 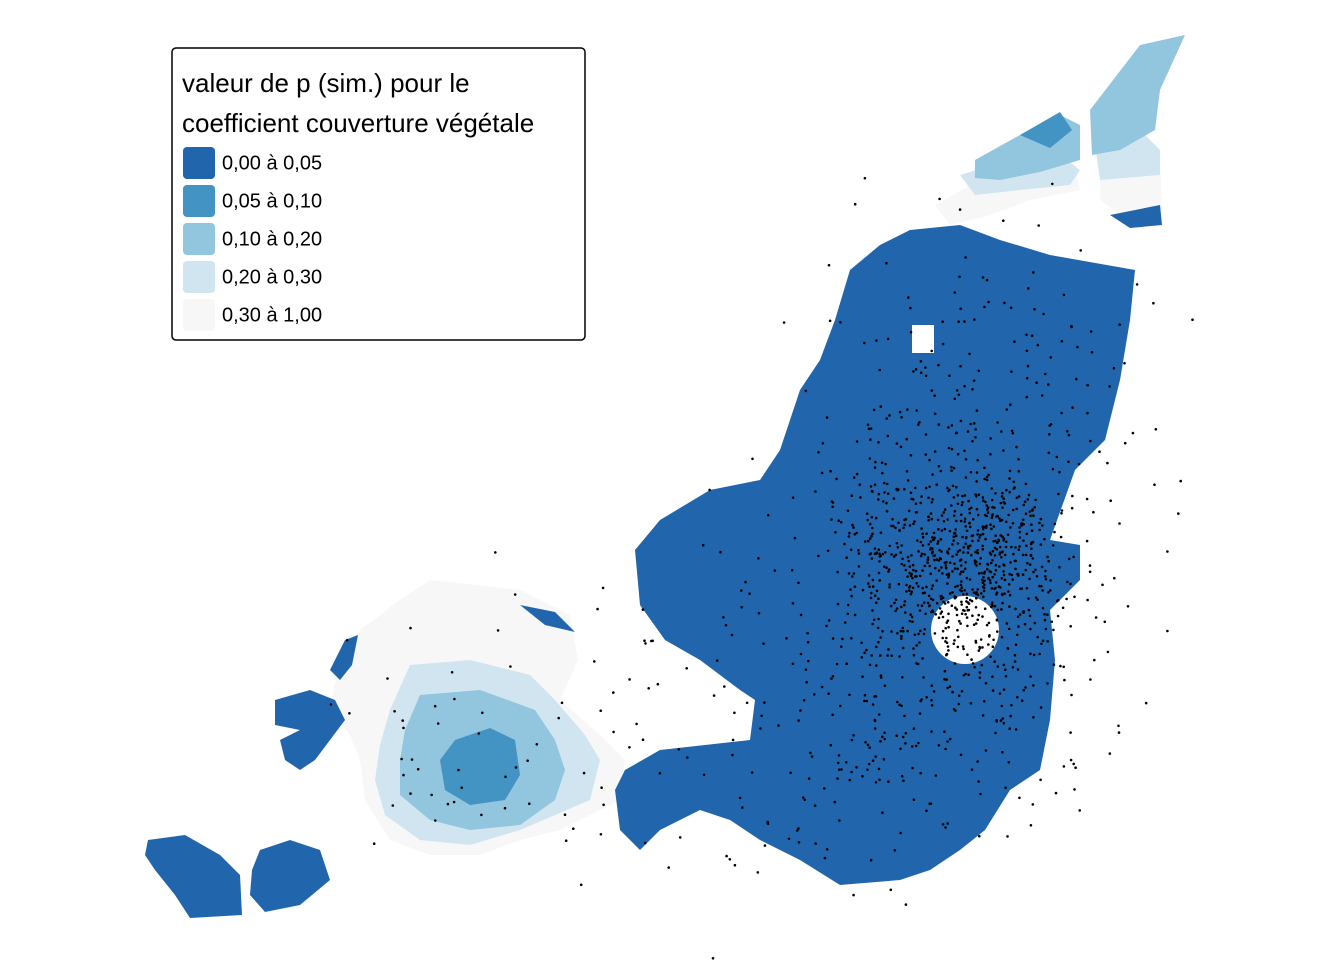 What do you see at coordinates (923, 339) in the screenshot?
I see `hole` at bounding box center [923, 339].